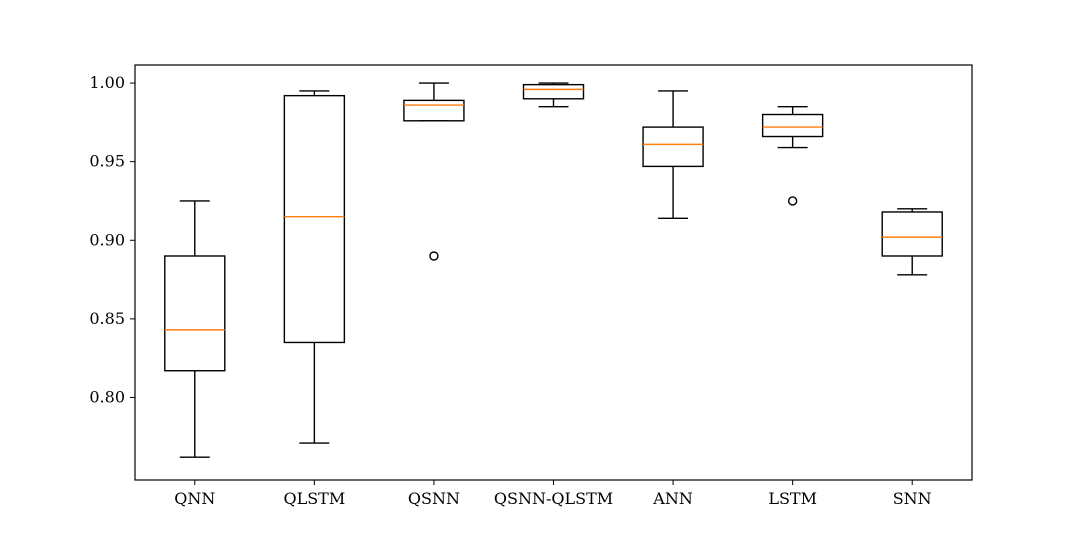 The image size is (1080, 540). Describe the element at coordinates (792, 155) in the screenshot. I see `box-lstm` at that location.